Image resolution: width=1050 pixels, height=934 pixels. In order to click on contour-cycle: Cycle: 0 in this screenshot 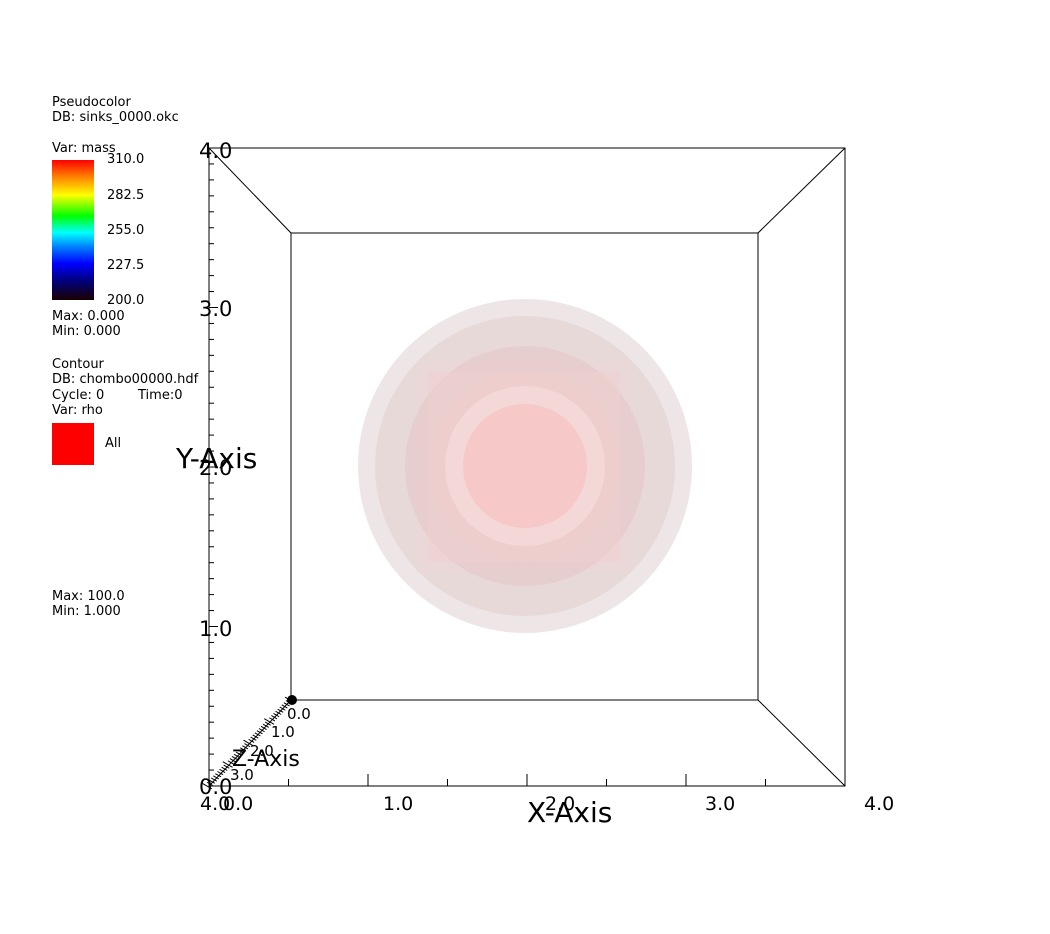, I will do `click(78, 395)`.